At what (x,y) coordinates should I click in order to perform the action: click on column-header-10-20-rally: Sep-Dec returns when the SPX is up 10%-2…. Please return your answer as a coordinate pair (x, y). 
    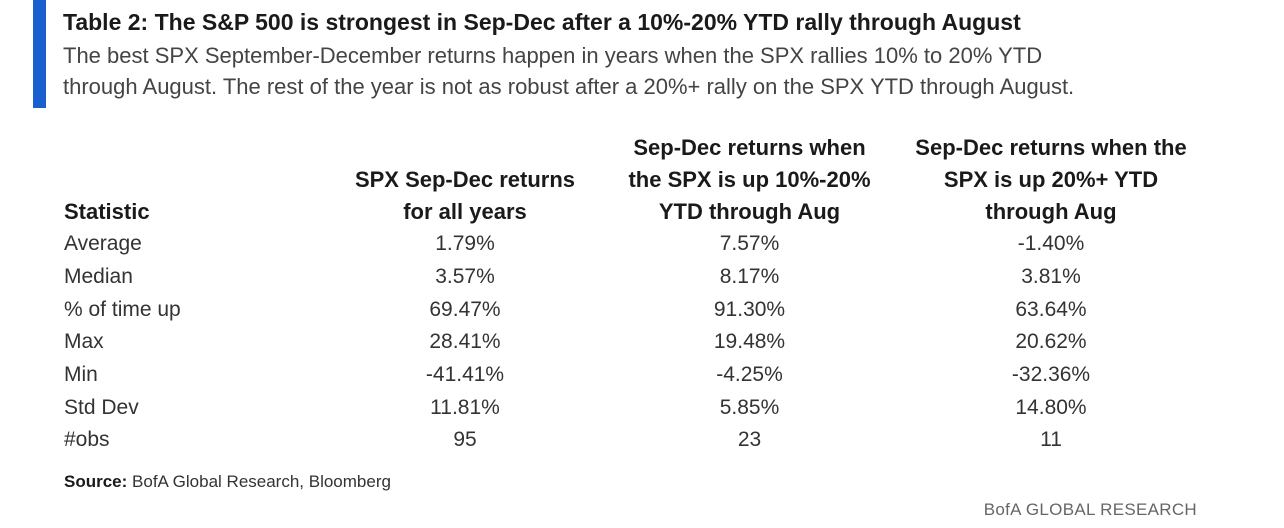
    Looking at the image, I should click on (749, 180).